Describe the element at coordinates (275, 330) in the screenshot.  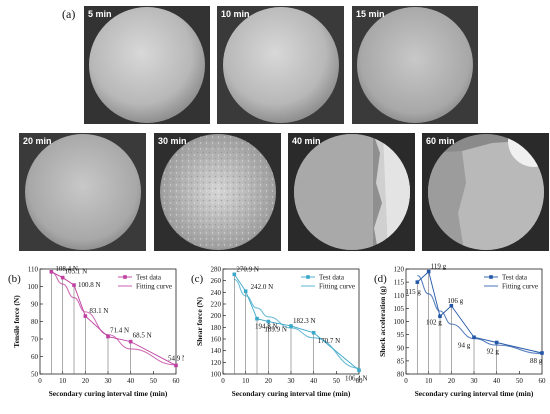
I see `data-label: 189.9 N` at that location.